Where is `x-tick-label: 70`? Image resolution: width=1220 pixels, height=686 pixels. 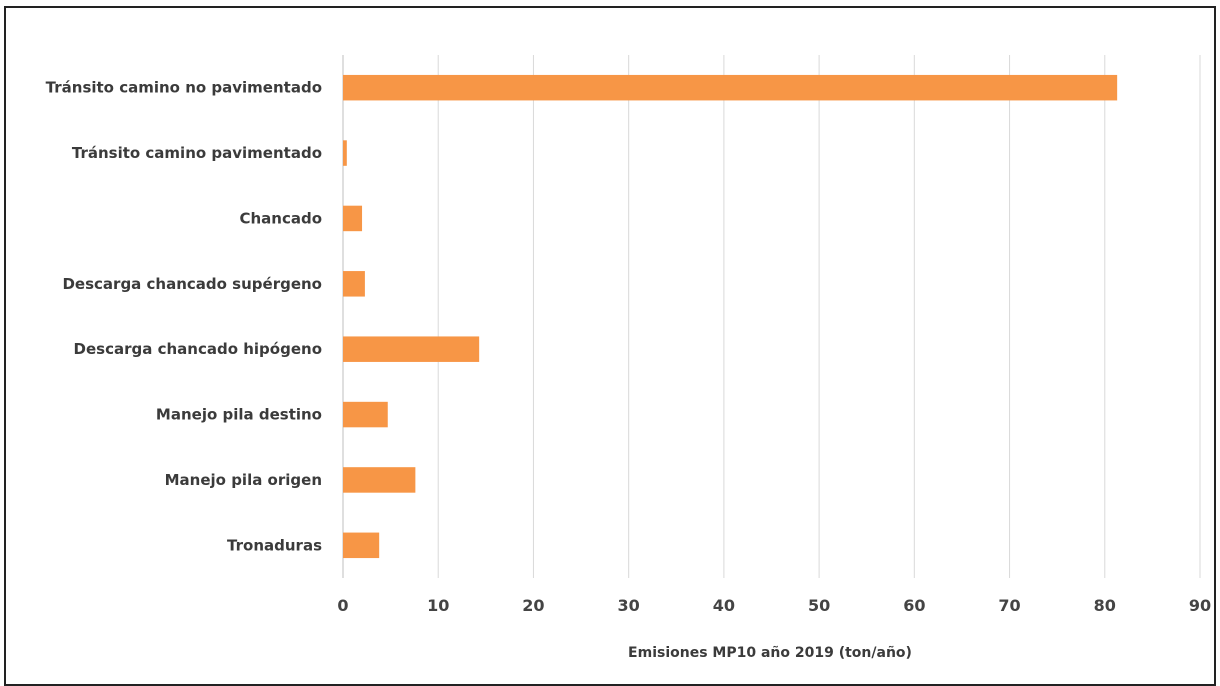
x-tick-label: 70 is located at coordinates (1009, 605).